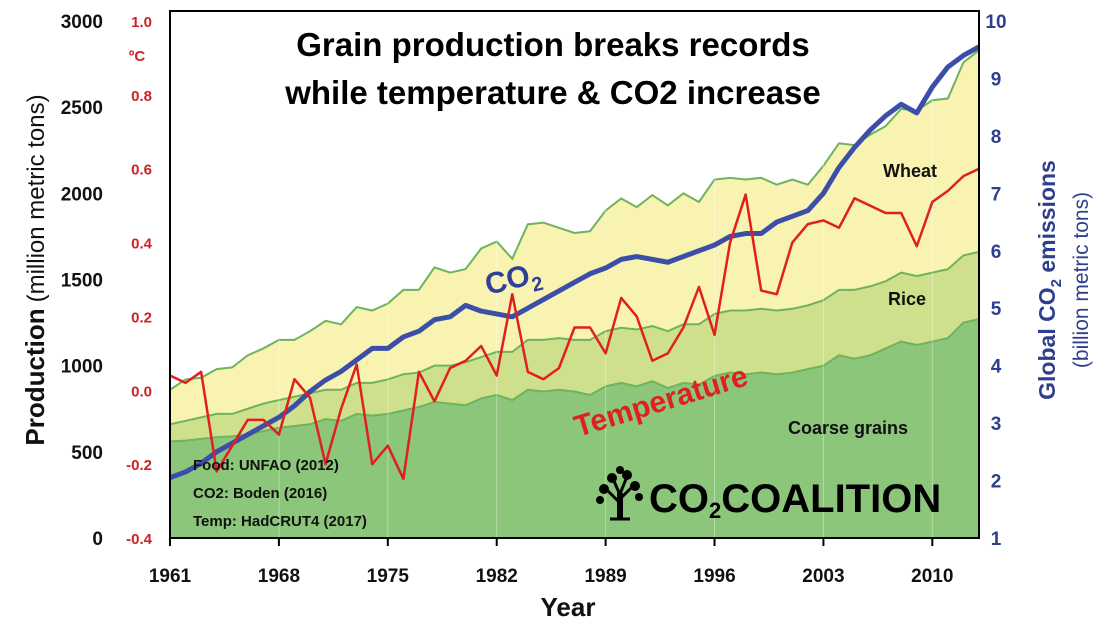  I want to click on left-axis-label: Production (million metric tons), so click(35, 269).